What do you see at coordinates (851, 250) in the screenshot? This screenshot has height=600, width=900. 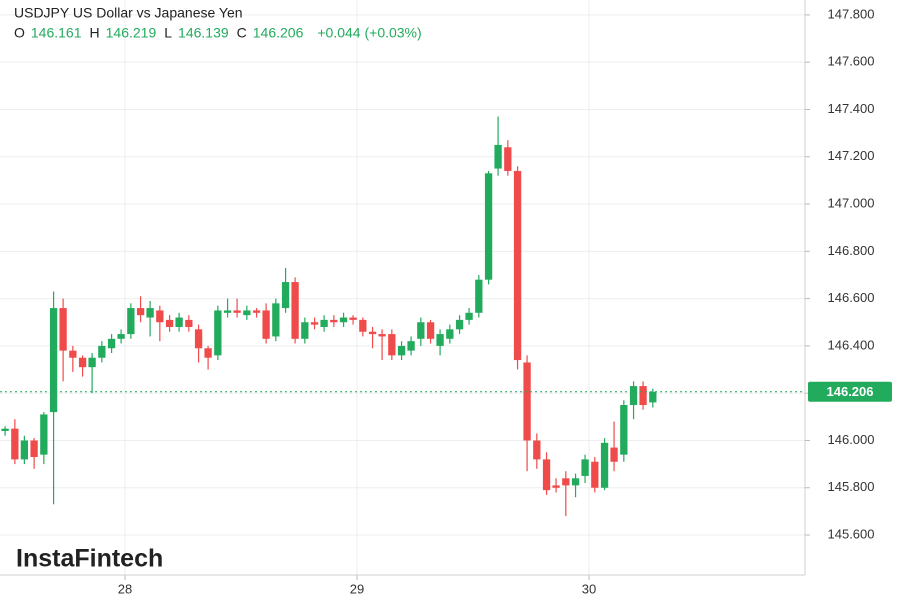 I see `y-tick-label: 146.800` at bounding box center [851, 250].